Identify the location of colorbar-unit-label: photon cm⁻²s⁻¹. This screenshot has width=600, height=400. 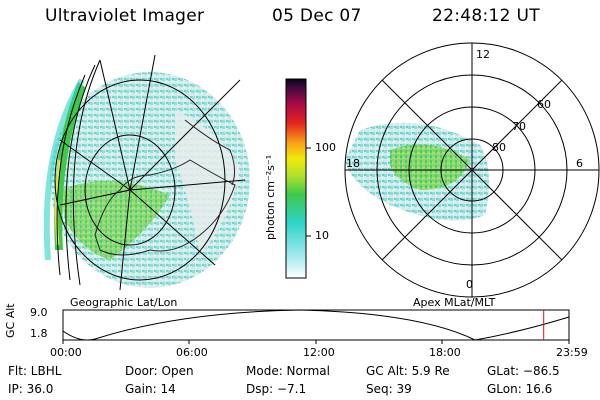
(270, 197).